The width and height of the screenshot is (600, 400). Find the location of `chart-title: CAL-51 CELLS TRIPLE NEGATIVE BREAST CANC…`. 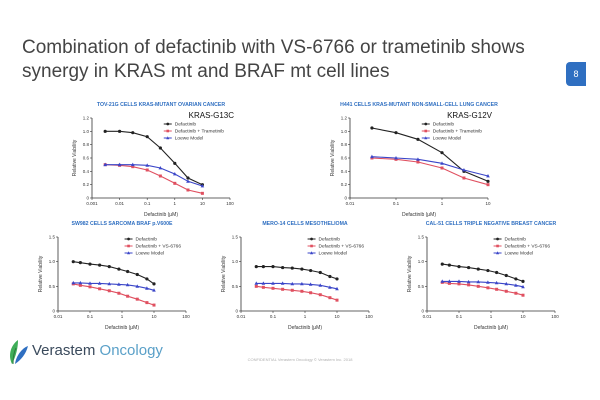

chart-title: CAL-51 CELLS TRIPLE NEGATIVE BREAST CANC… is located at coordinates (491, 224).